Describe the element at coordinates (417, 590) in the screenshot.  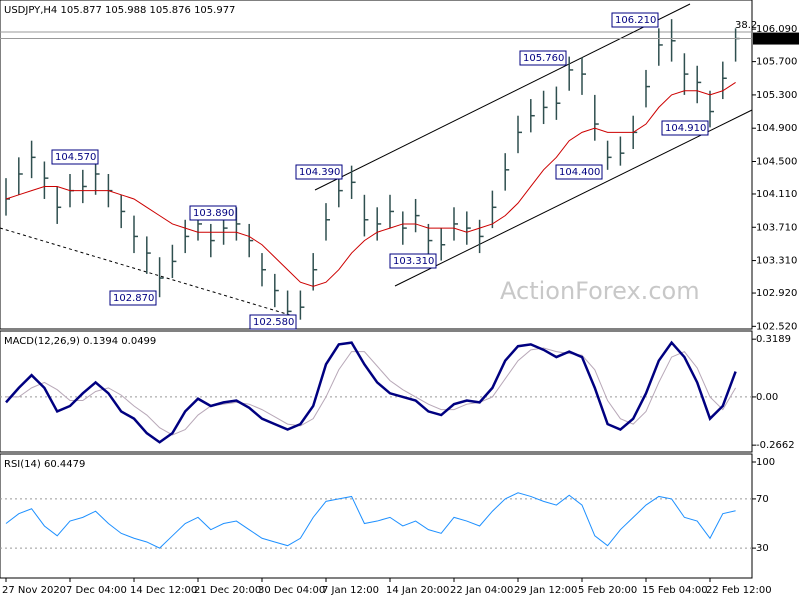
I see `x-tick-label: 14 Jan 20:00` at that location.